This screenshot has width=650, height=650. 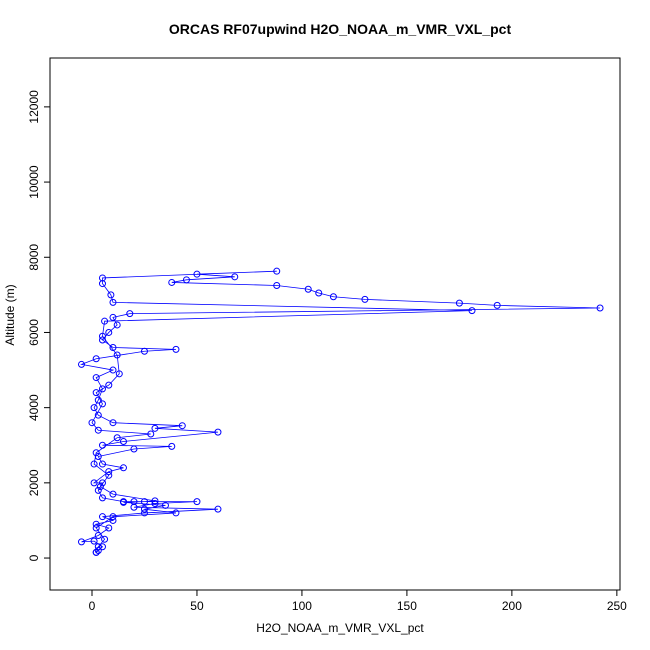 What do you see at coordinates (340, 29) in the screenshot?
I see `chart-title: ORCAS RF07upwind H2O_NOAA_m_VMR_VXL_pct` at bounding box center [340, 29].